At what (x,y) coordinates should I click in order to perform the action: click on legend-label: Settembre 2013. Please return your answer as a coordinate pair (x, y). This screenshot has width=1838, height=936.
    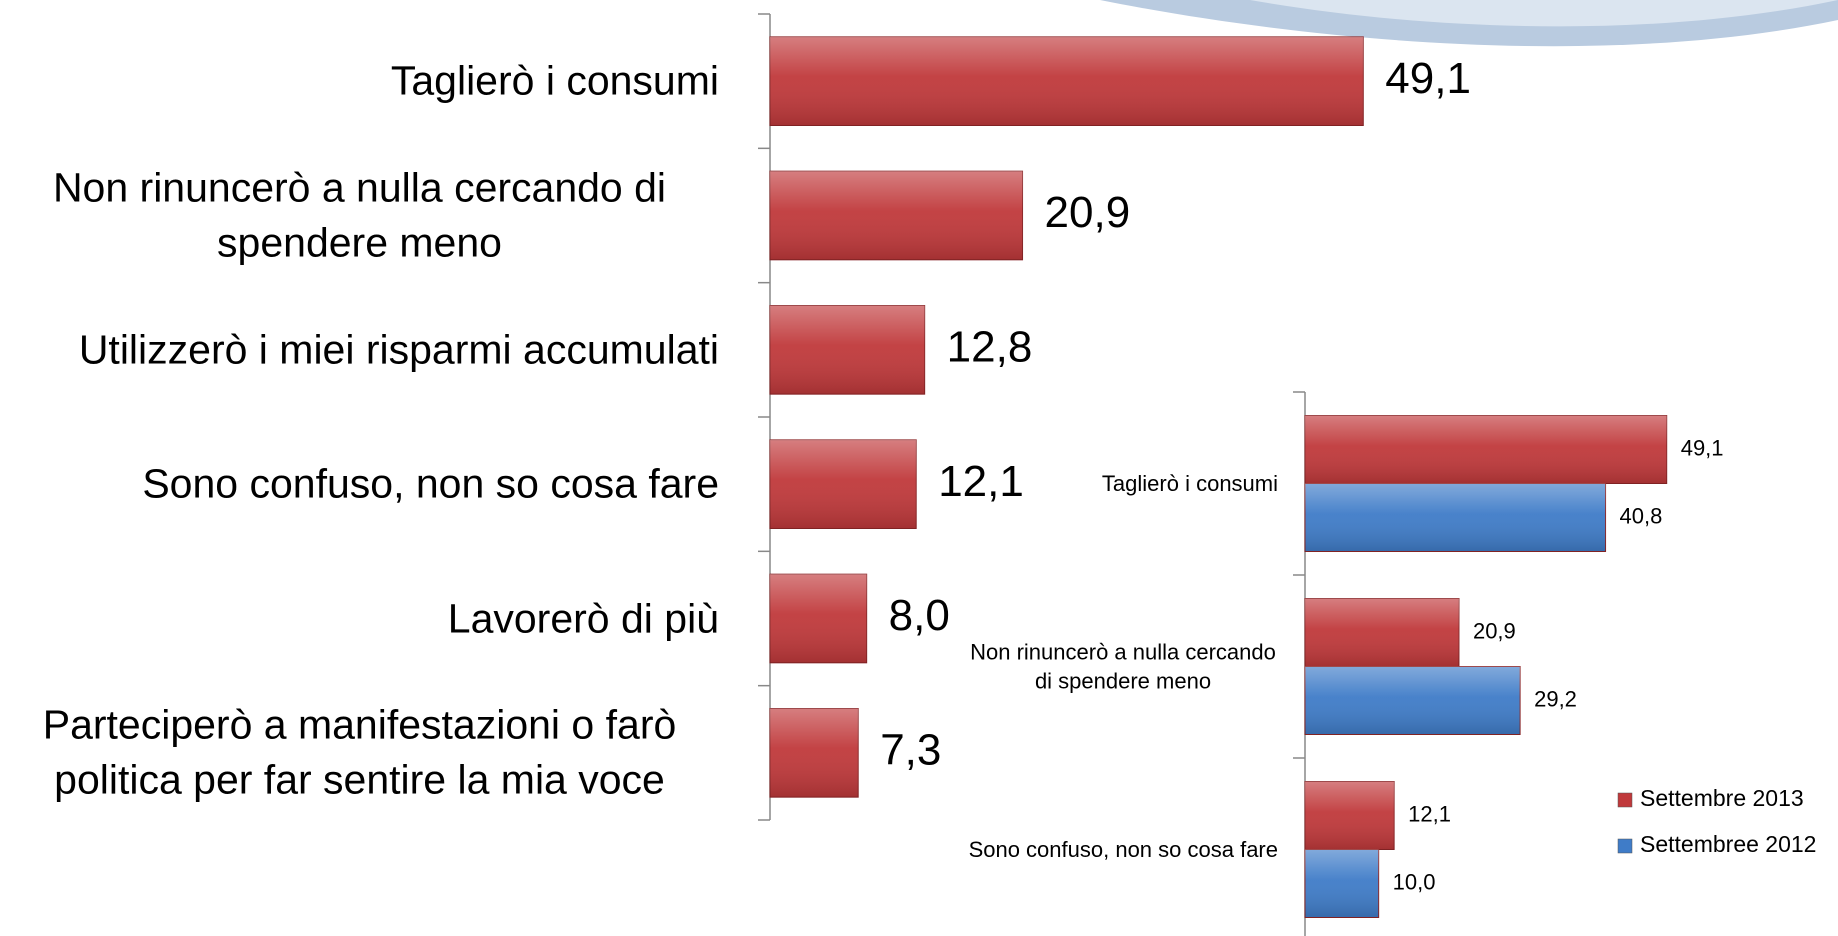
    Looking at the image, I should click on (1722, 798).